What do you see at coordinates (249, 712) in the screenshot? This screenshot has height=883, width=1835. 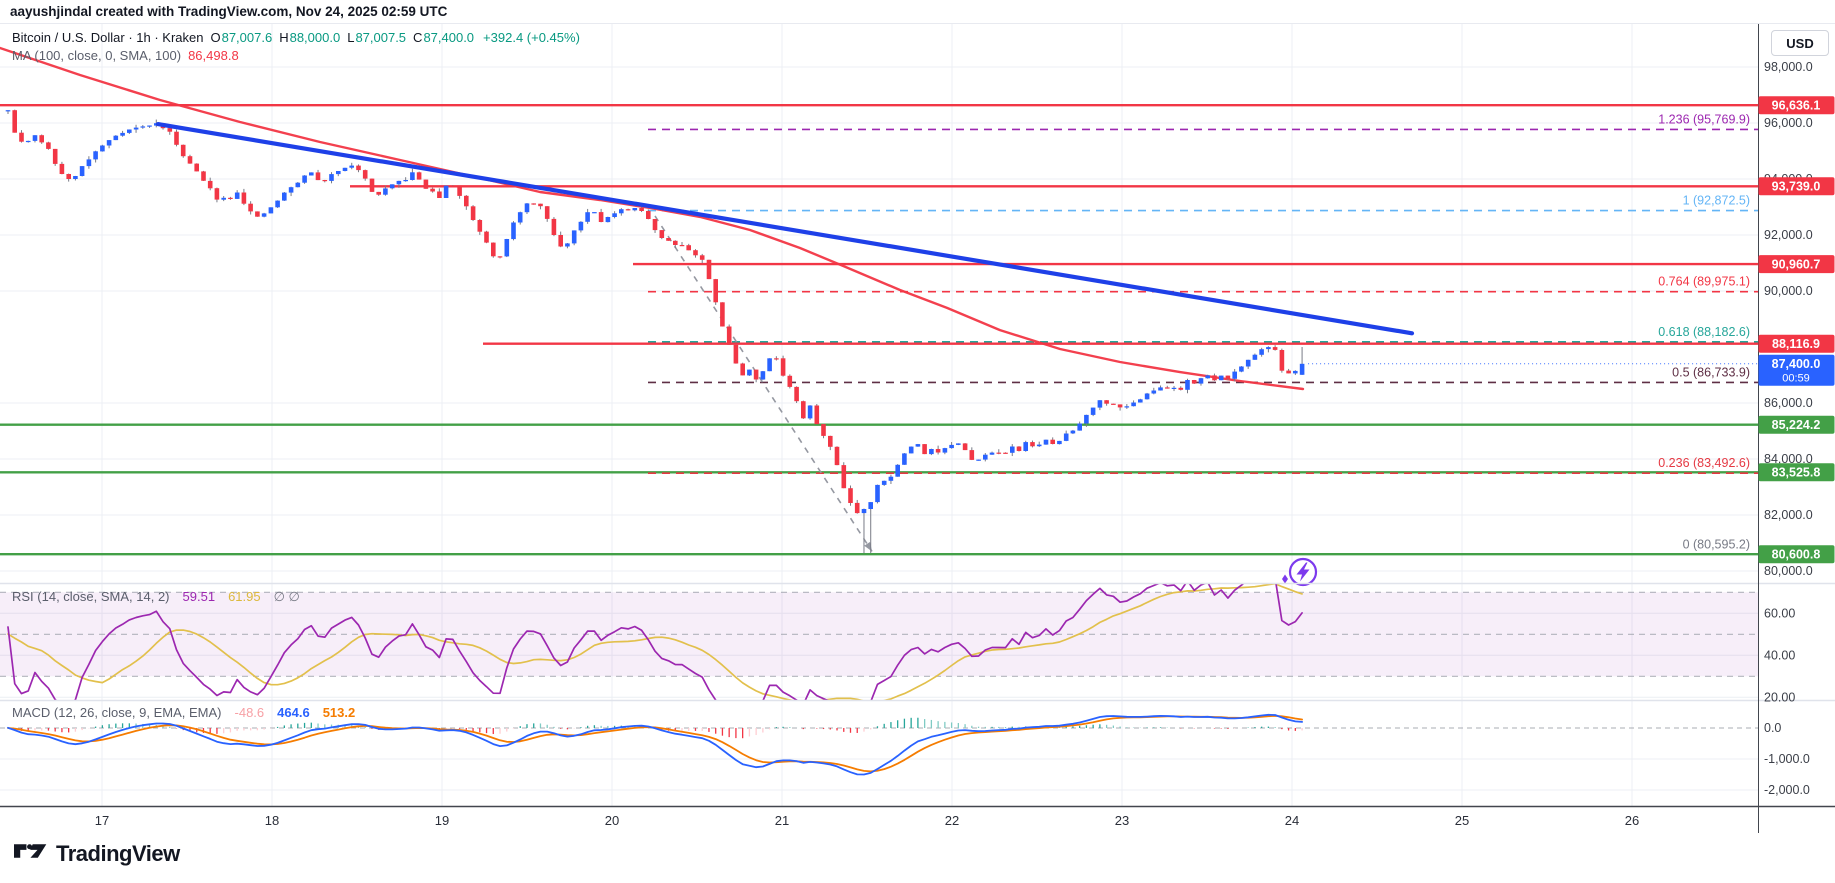 I see `macd-hist-value: -48.6` at bounding box center [249, 712].